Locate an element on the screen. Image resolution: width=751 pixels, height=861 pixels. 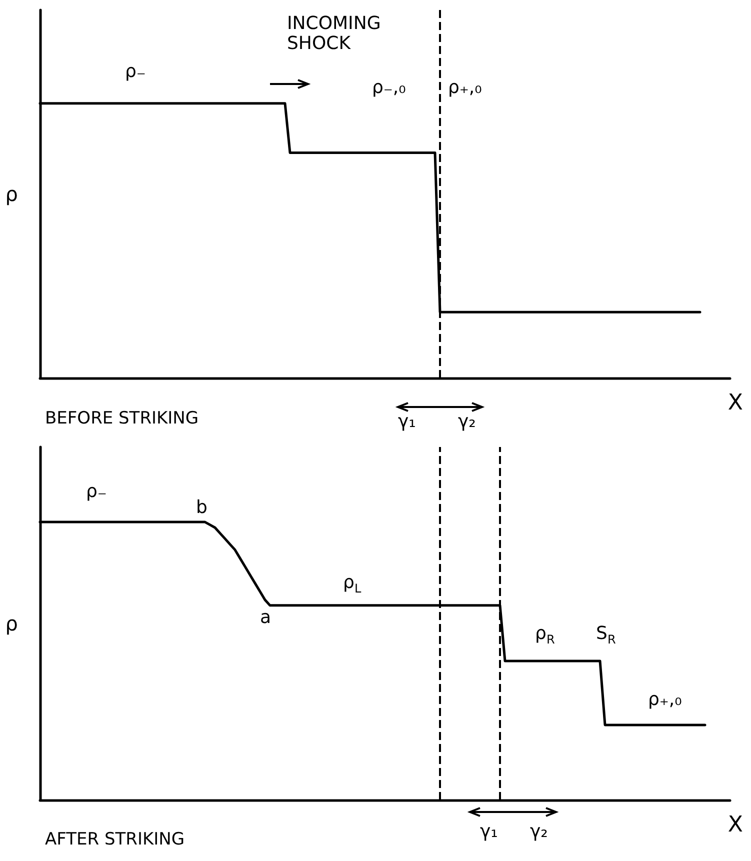
text: b is located at coordinates (202, 507).